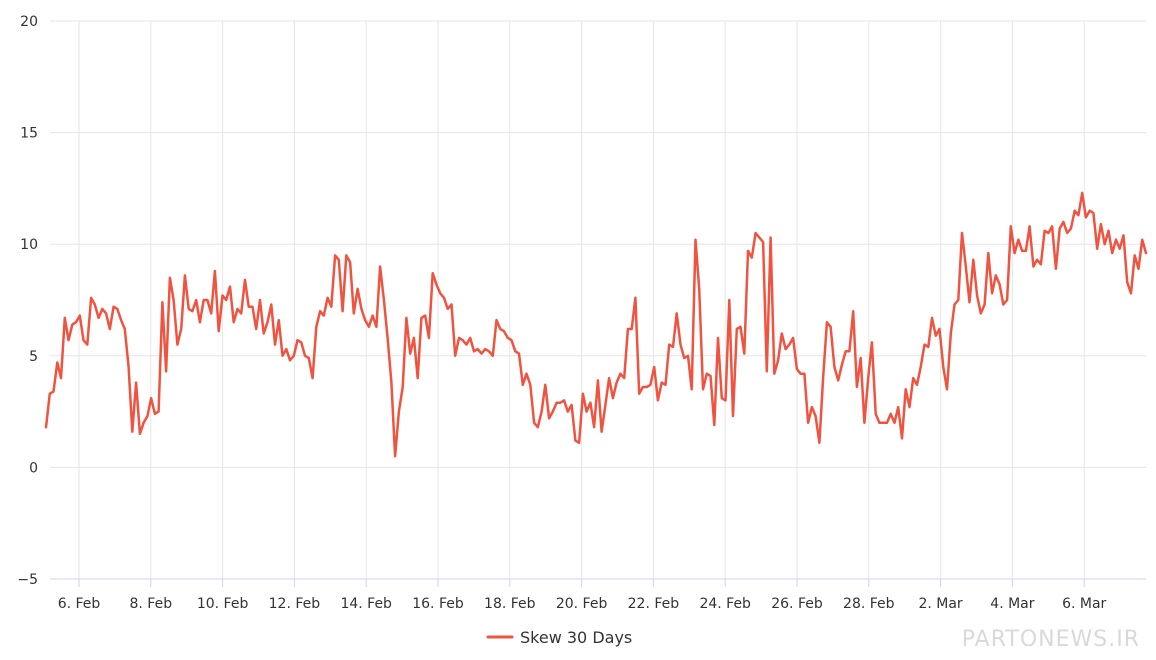 The image size is (1156, 660). I want to click on watermark: PARTONEWS.IR, so click(1050, 639).